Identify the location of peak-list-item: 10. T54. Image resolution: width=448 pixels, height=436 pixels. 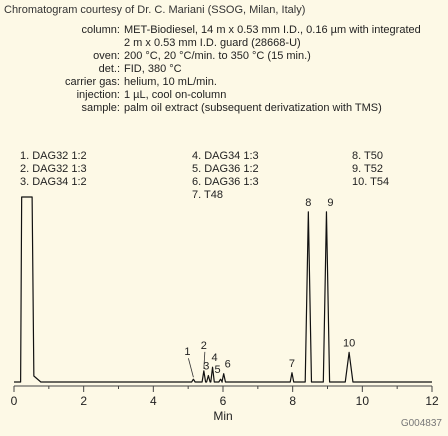
(371, 182).